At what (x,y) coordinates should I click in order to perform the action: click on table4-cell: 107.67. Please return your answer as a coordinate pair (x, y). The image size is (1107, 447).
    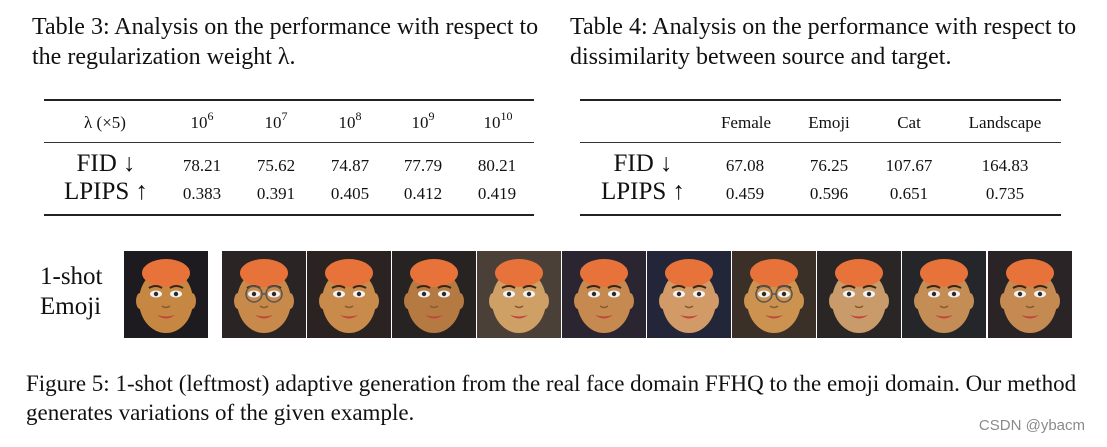
    Looking at the image, I should click on (909, 165).